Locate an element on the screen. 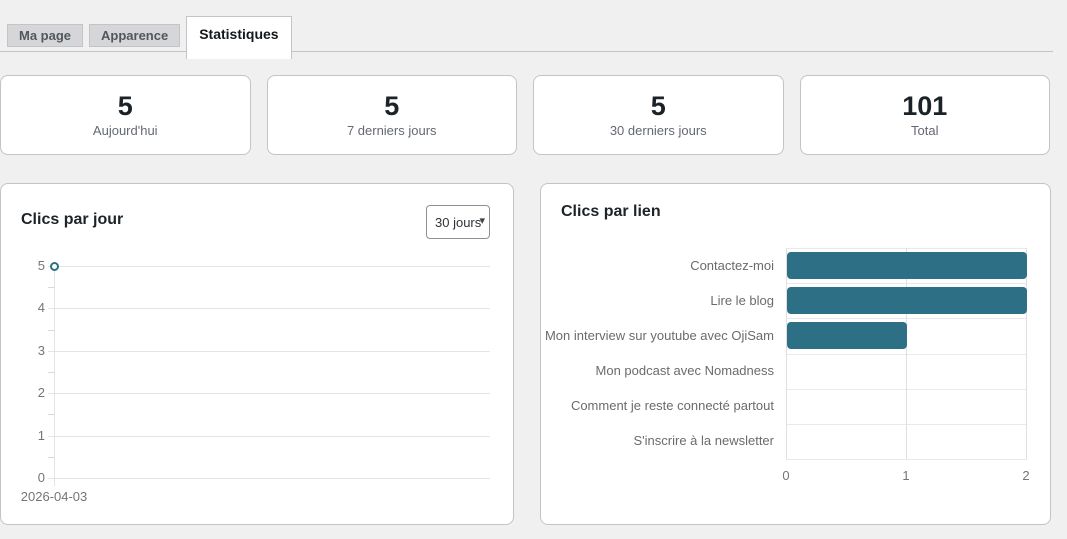 The height and width of the screenshot is (539, 1067). tab-ma-page: Ma page is located at coordinates (45, 35).